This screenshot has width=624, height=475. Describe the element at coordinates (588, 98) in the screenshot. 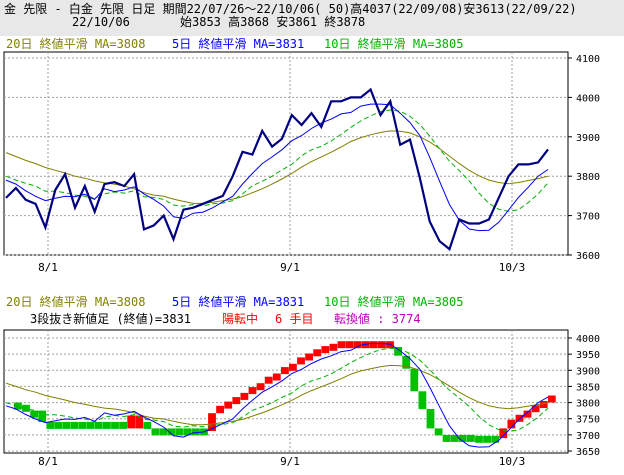

I see `y-tick-label: 4000` at that location.